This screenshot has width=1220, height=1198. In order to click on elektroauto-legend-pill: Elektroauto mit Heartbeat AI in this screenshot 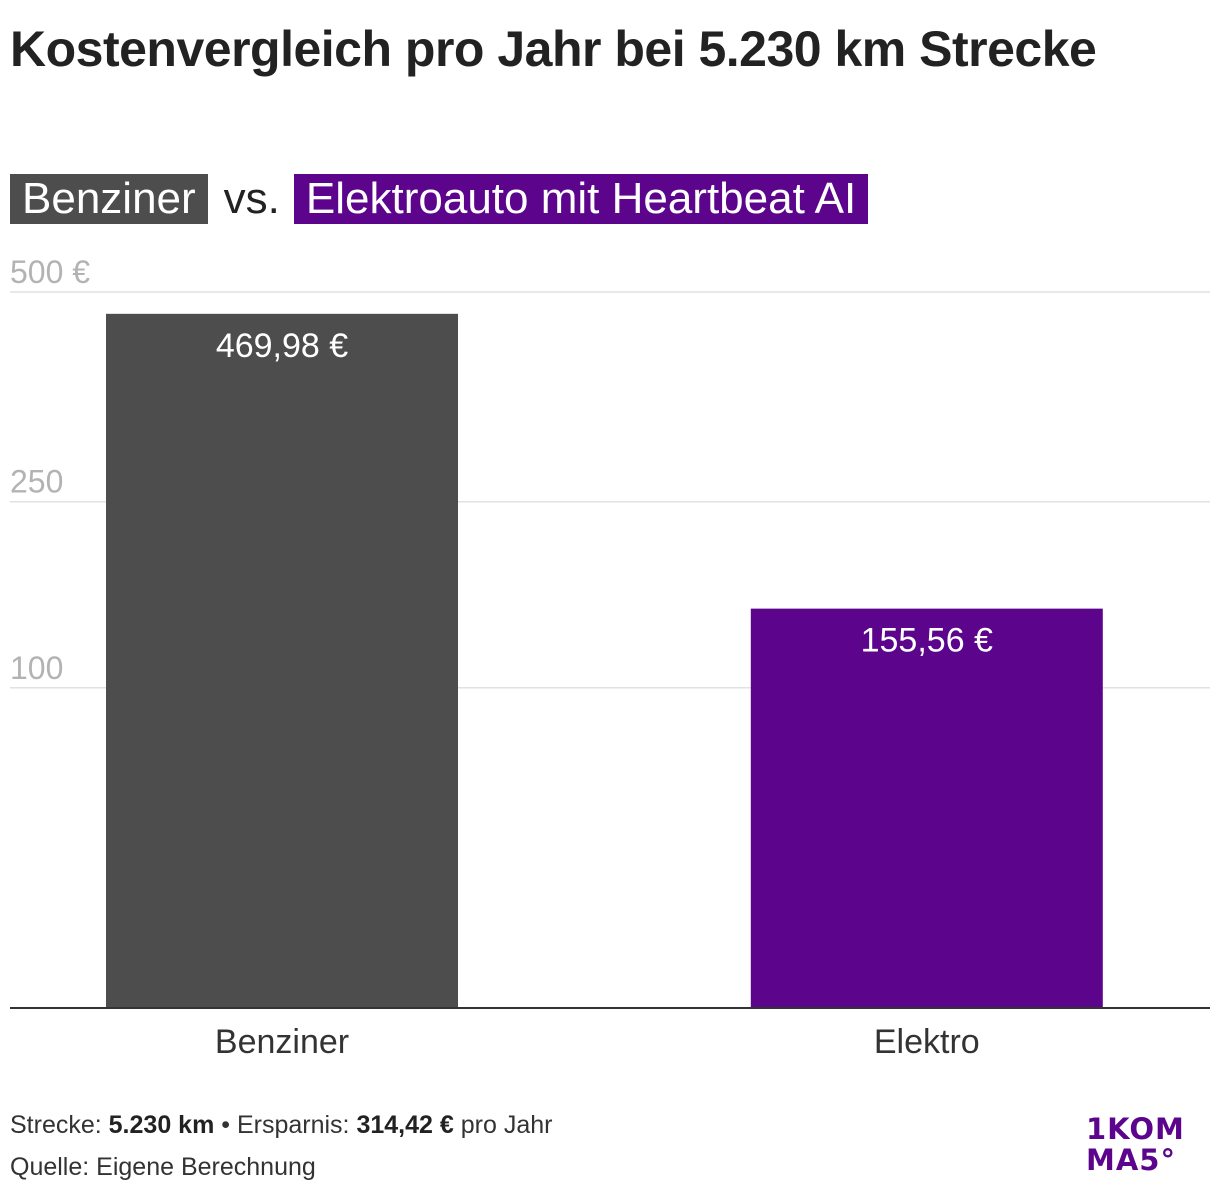, I will do `click(581, 199)`.